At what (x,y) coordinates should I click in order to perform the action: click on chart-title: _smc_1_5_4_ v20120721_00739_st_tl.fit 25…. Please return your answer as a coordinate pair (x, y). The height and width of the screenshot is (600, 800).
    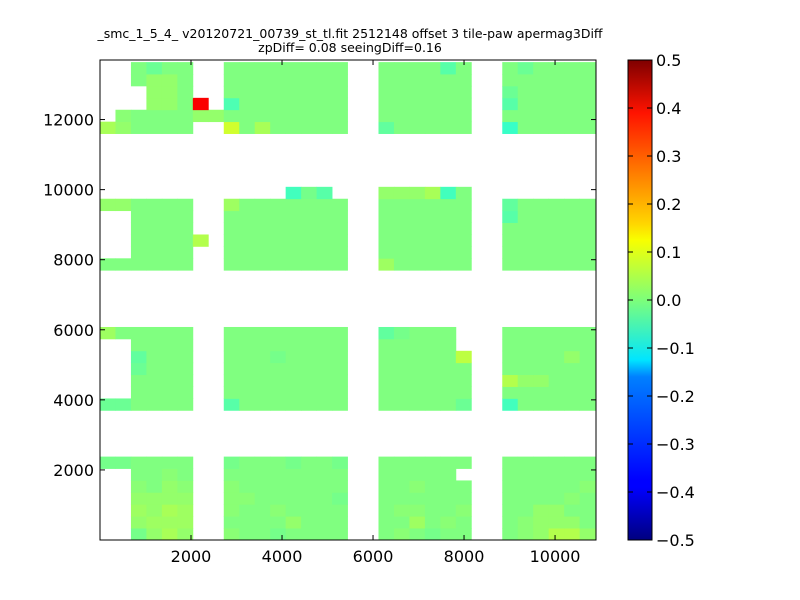
    Looking at the image, I should click on (350, 33).